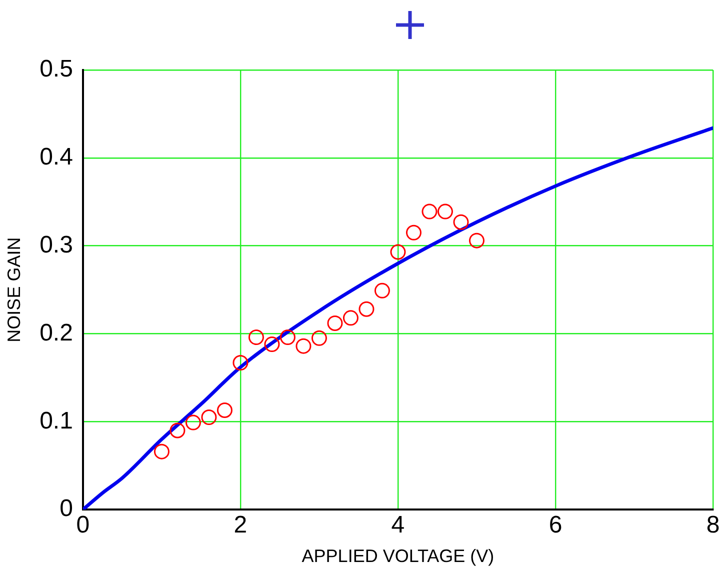 The image size is (727, 572). I want to click on y-tick-label: 0.2, so click(56, 332).